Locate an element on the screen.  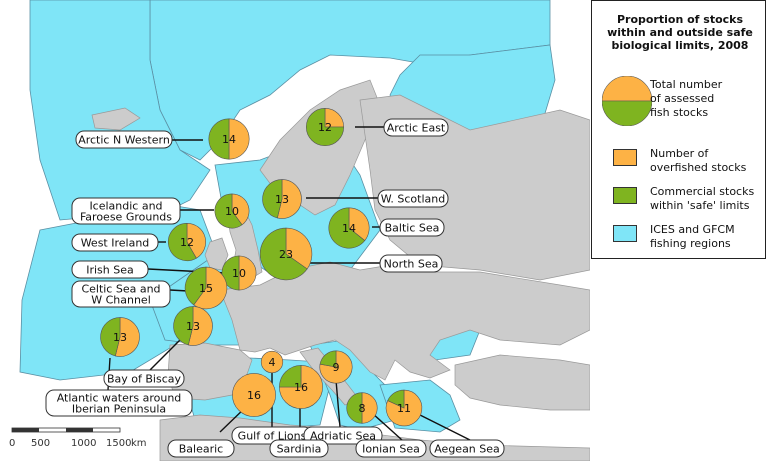
legend-overfished: Number of overfished stocks is located at coordinates (706, 161).